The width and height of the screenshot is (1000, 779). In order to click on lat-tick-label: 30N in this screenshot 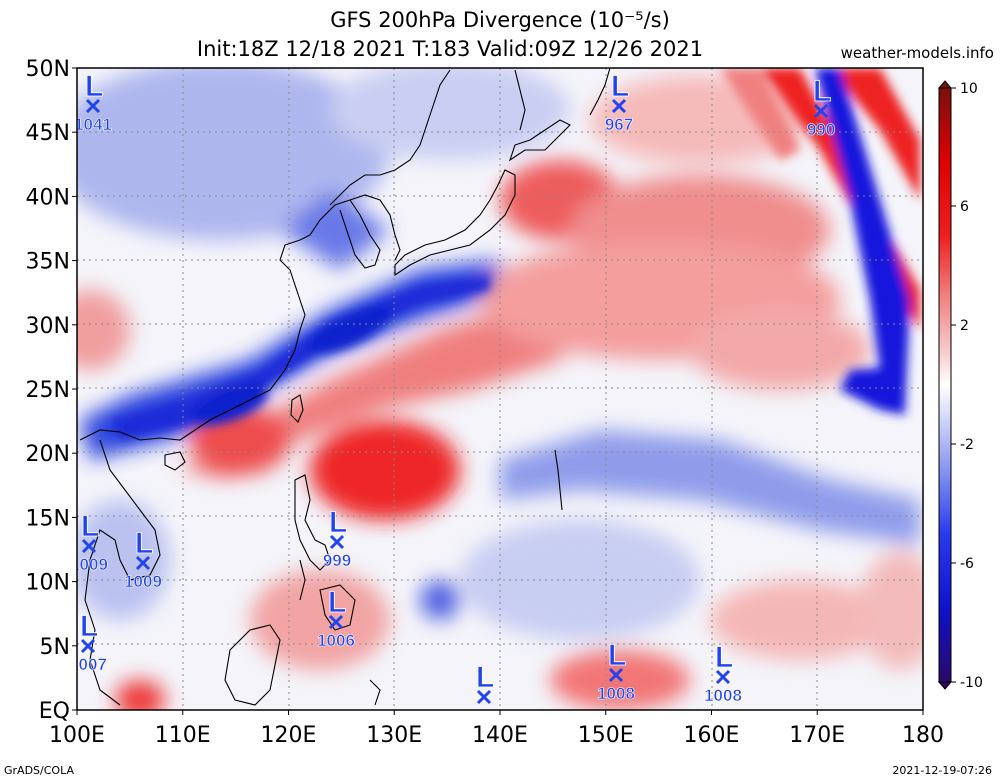, I will do `click(48, 326)`.